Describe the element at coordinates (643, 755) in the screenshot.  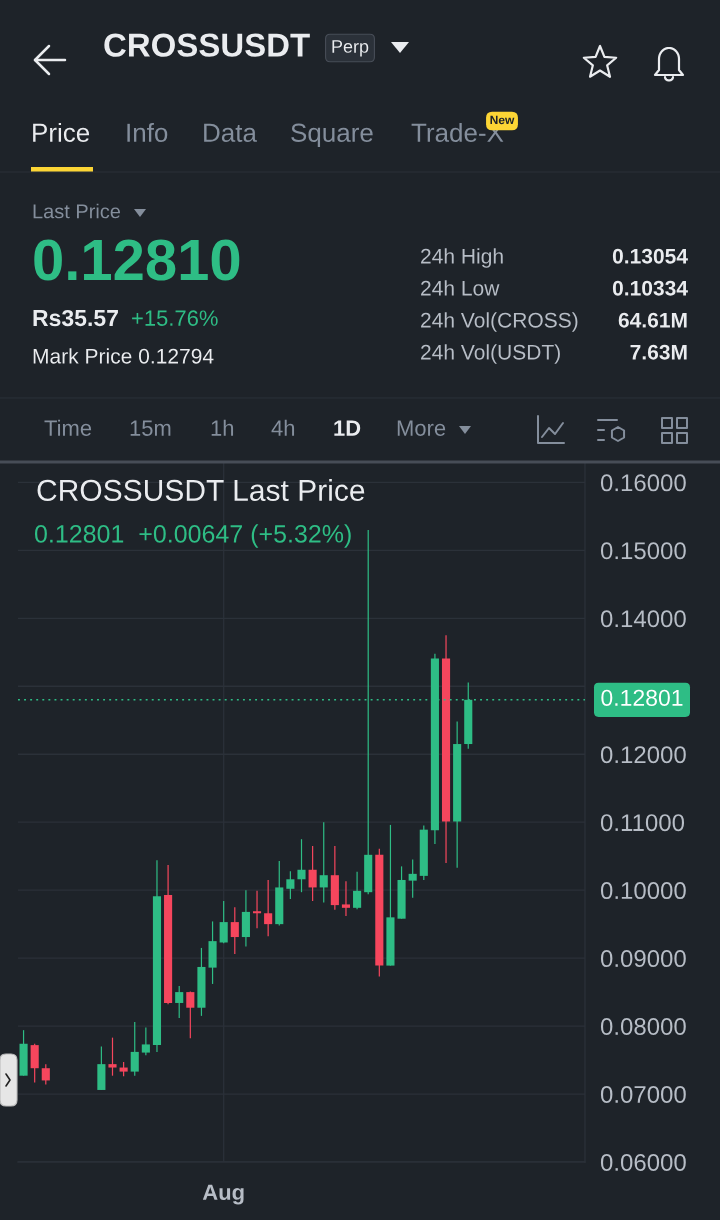
I see `y-tick-label: 0.12000` at that location.